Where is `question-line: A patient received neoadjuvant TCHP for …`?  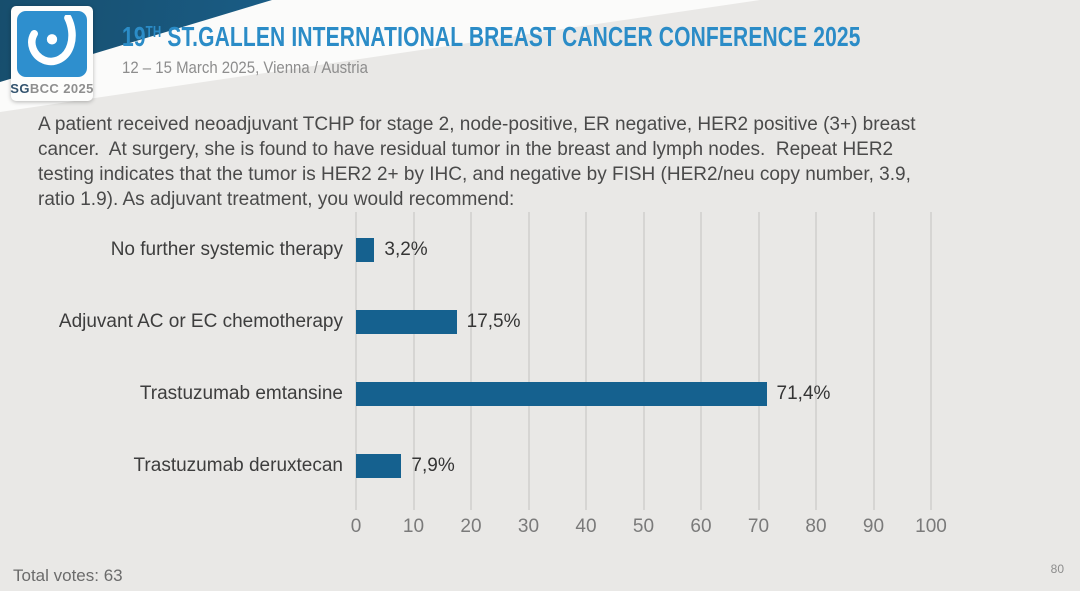
question-line: A patient received neoadjuvant TCHP for … is located at coordinates (477, 124).